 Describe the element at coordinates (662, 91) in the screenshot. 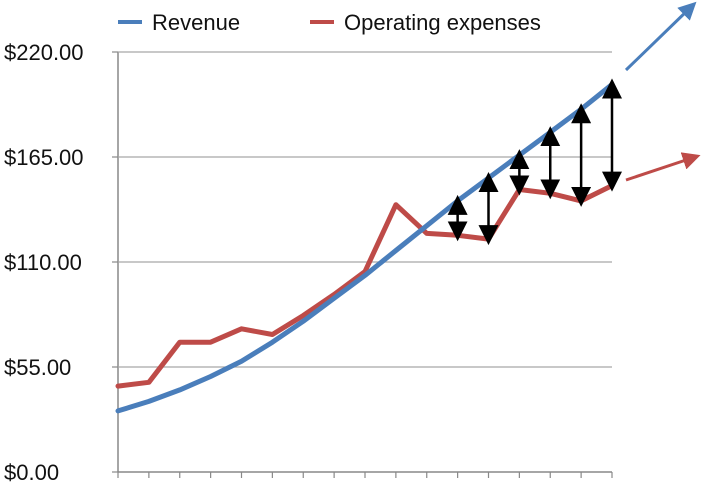

I see `trend-arrows` at that location.